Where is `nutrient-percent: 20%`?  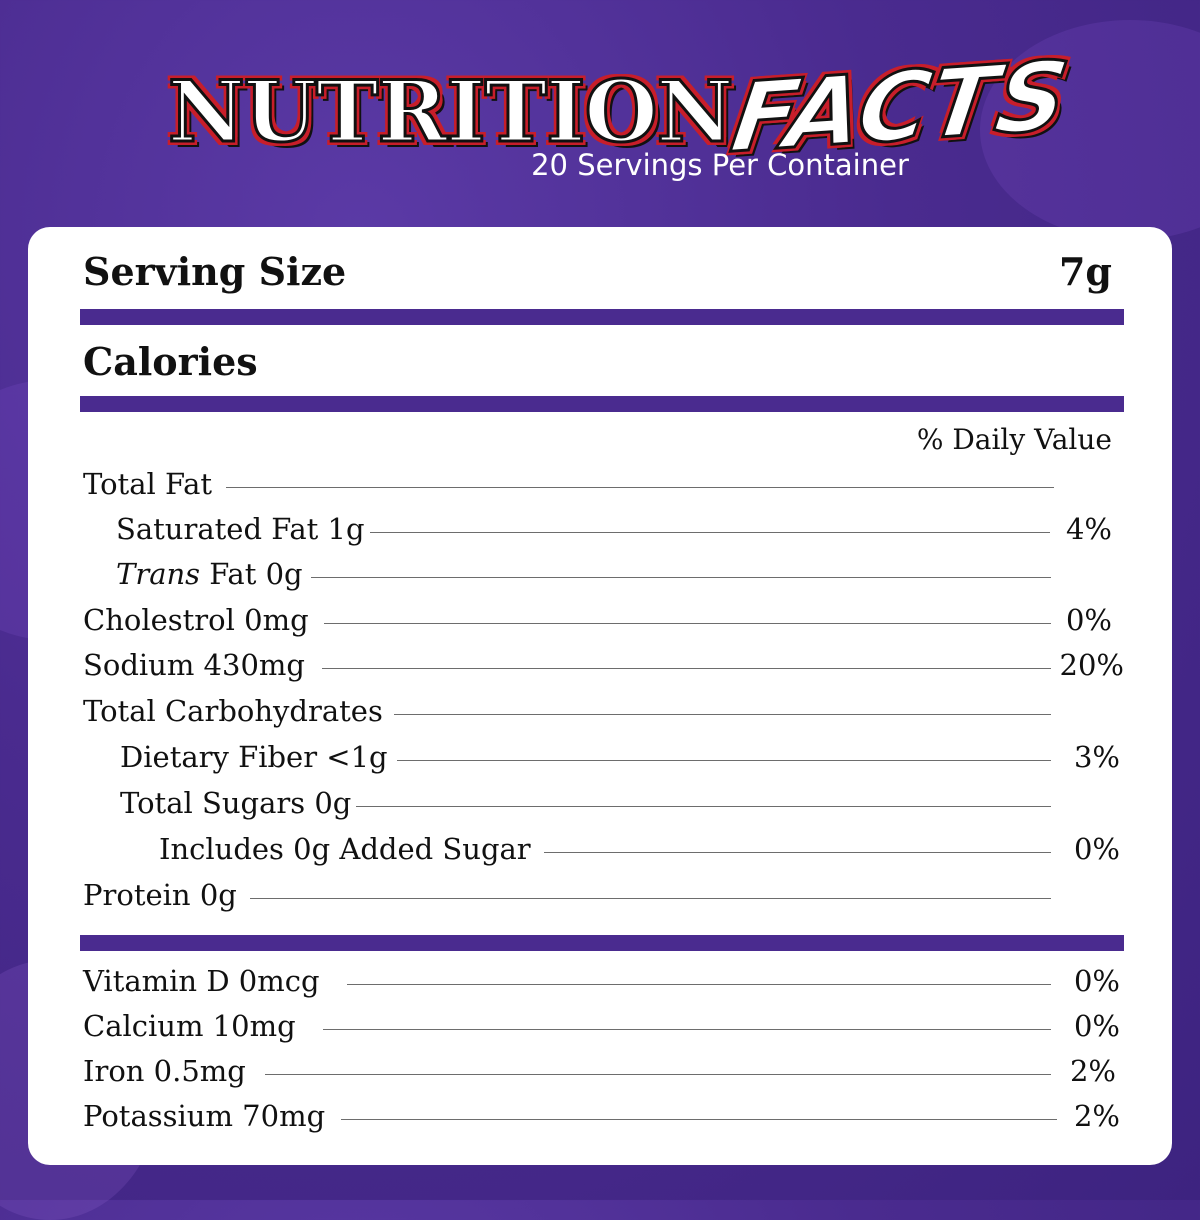 nutrient-percent: 20% is located at coordinates (1091, 665).